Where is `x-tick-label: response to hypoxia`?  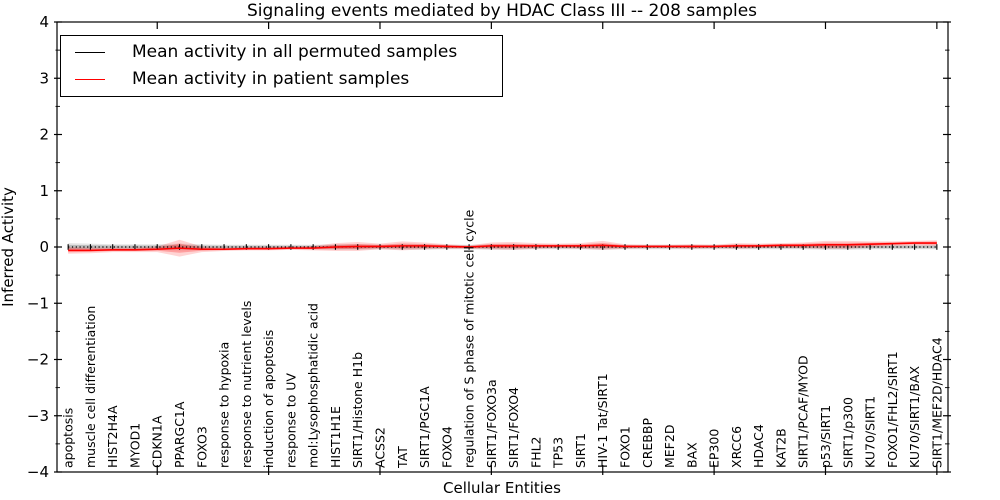 x-tick-label: response to hypoxia is located at coordinates (224, 405).